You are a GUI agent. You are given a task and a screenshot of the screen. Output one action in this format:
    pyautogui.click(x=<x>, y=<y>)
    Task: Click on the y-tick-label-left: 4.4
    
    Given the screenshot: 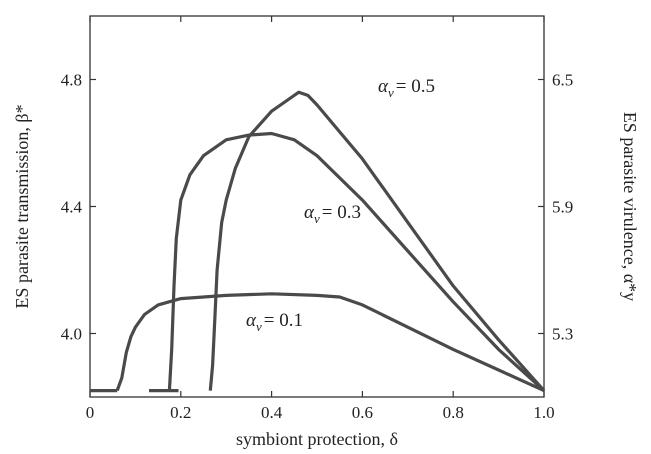 What is the action you would take?
    pyautogui.click(x=72, y=207)
    